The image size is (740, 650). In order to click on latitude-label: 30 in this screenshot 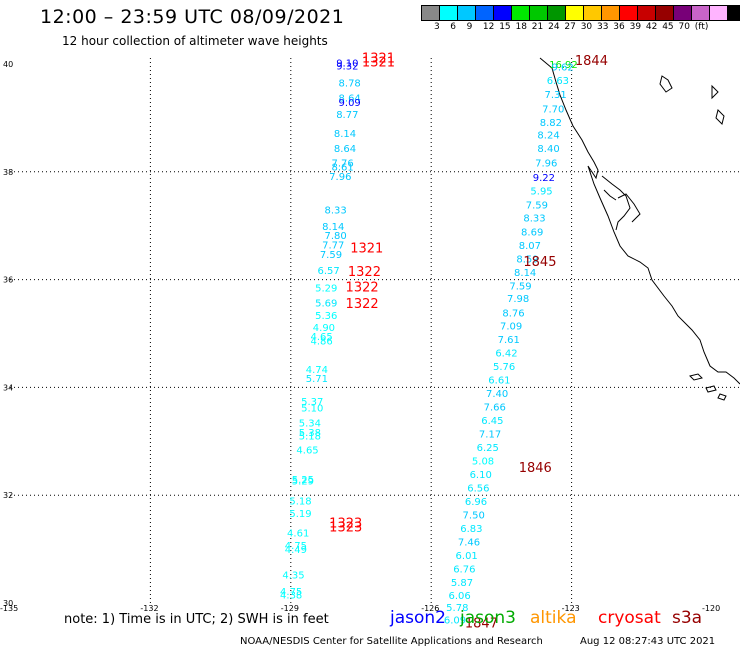, I will do `click(8, 603)`.